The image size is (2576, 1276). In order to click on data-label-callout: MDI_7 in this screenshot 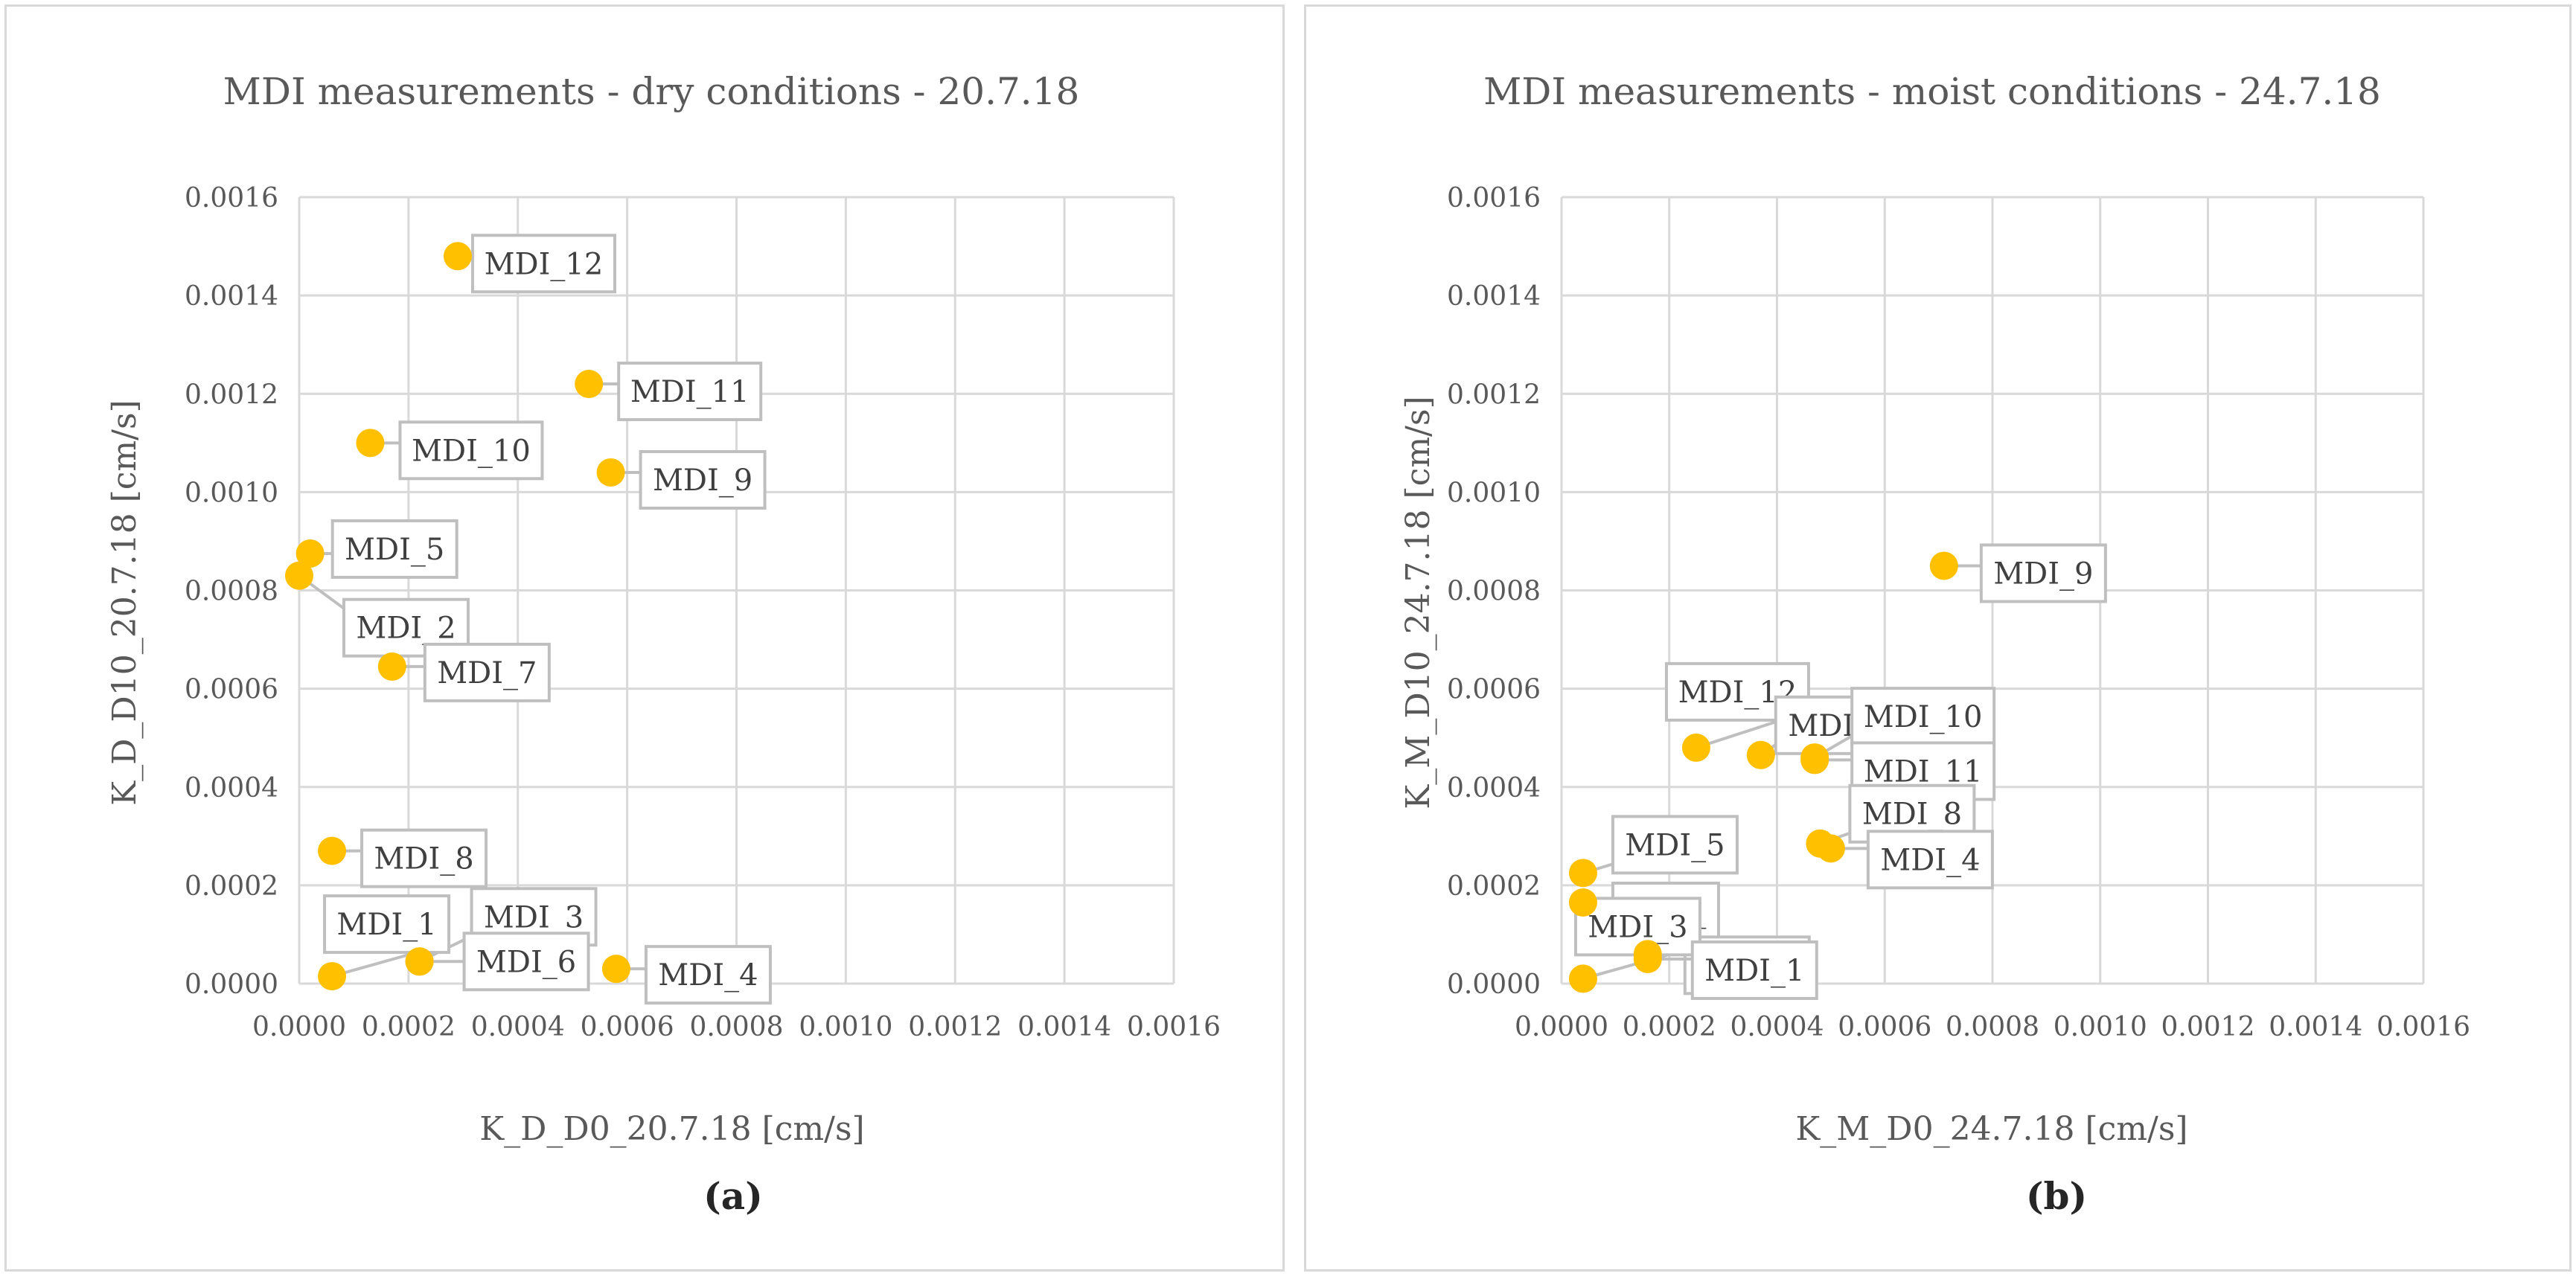, I will do `click(471, 672)`.